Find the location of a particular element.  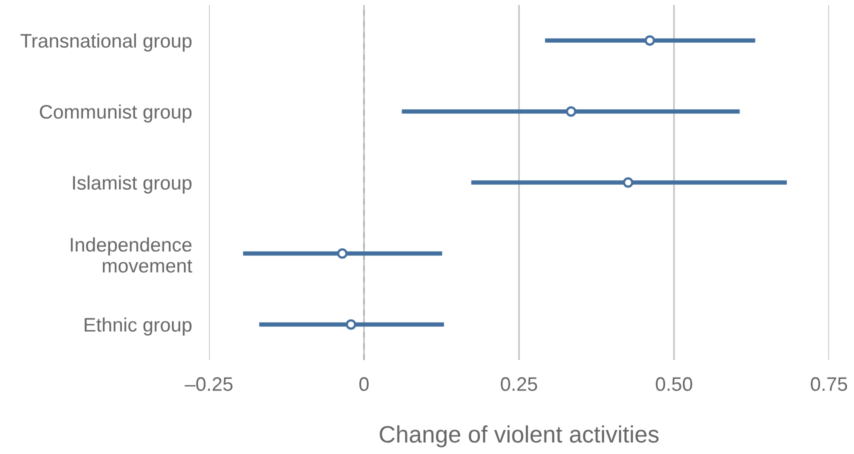

y-tick-label: Transnational group is located at coordinates (106, 42).